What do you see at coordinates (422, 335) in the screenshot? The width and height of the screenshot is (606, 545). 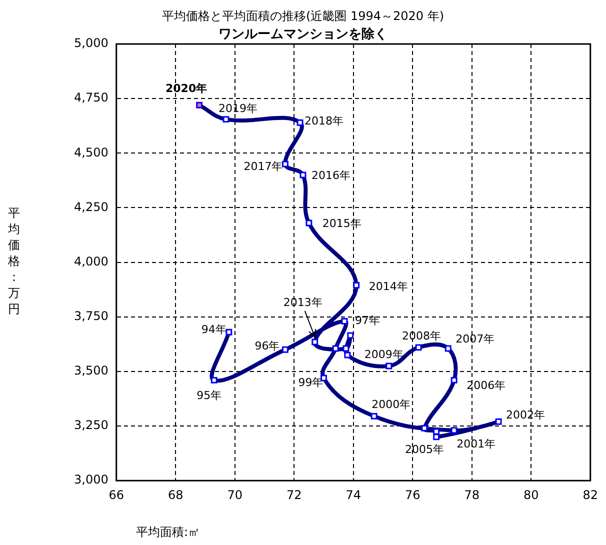 I see `annotation: 2008年` at bounding box center [422, 335].